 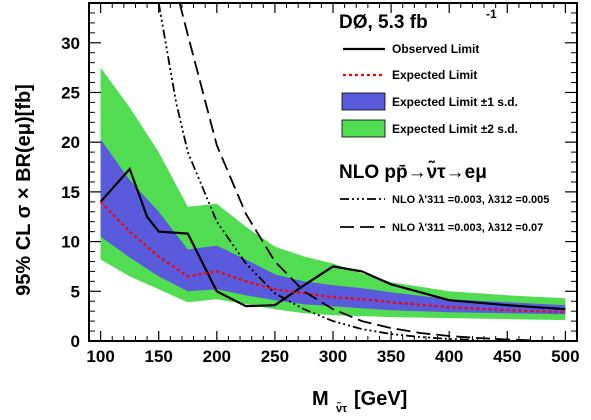 I want to click on x-tick-label: 200, so click(x=217, y=356).